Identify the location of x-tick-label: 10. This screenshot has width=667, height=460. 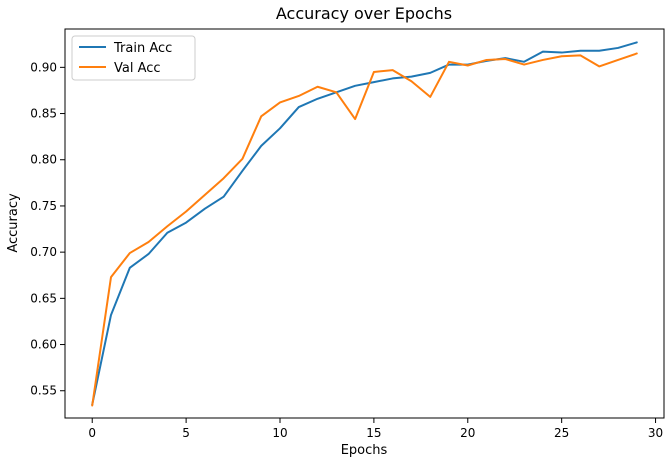
(279, 433).